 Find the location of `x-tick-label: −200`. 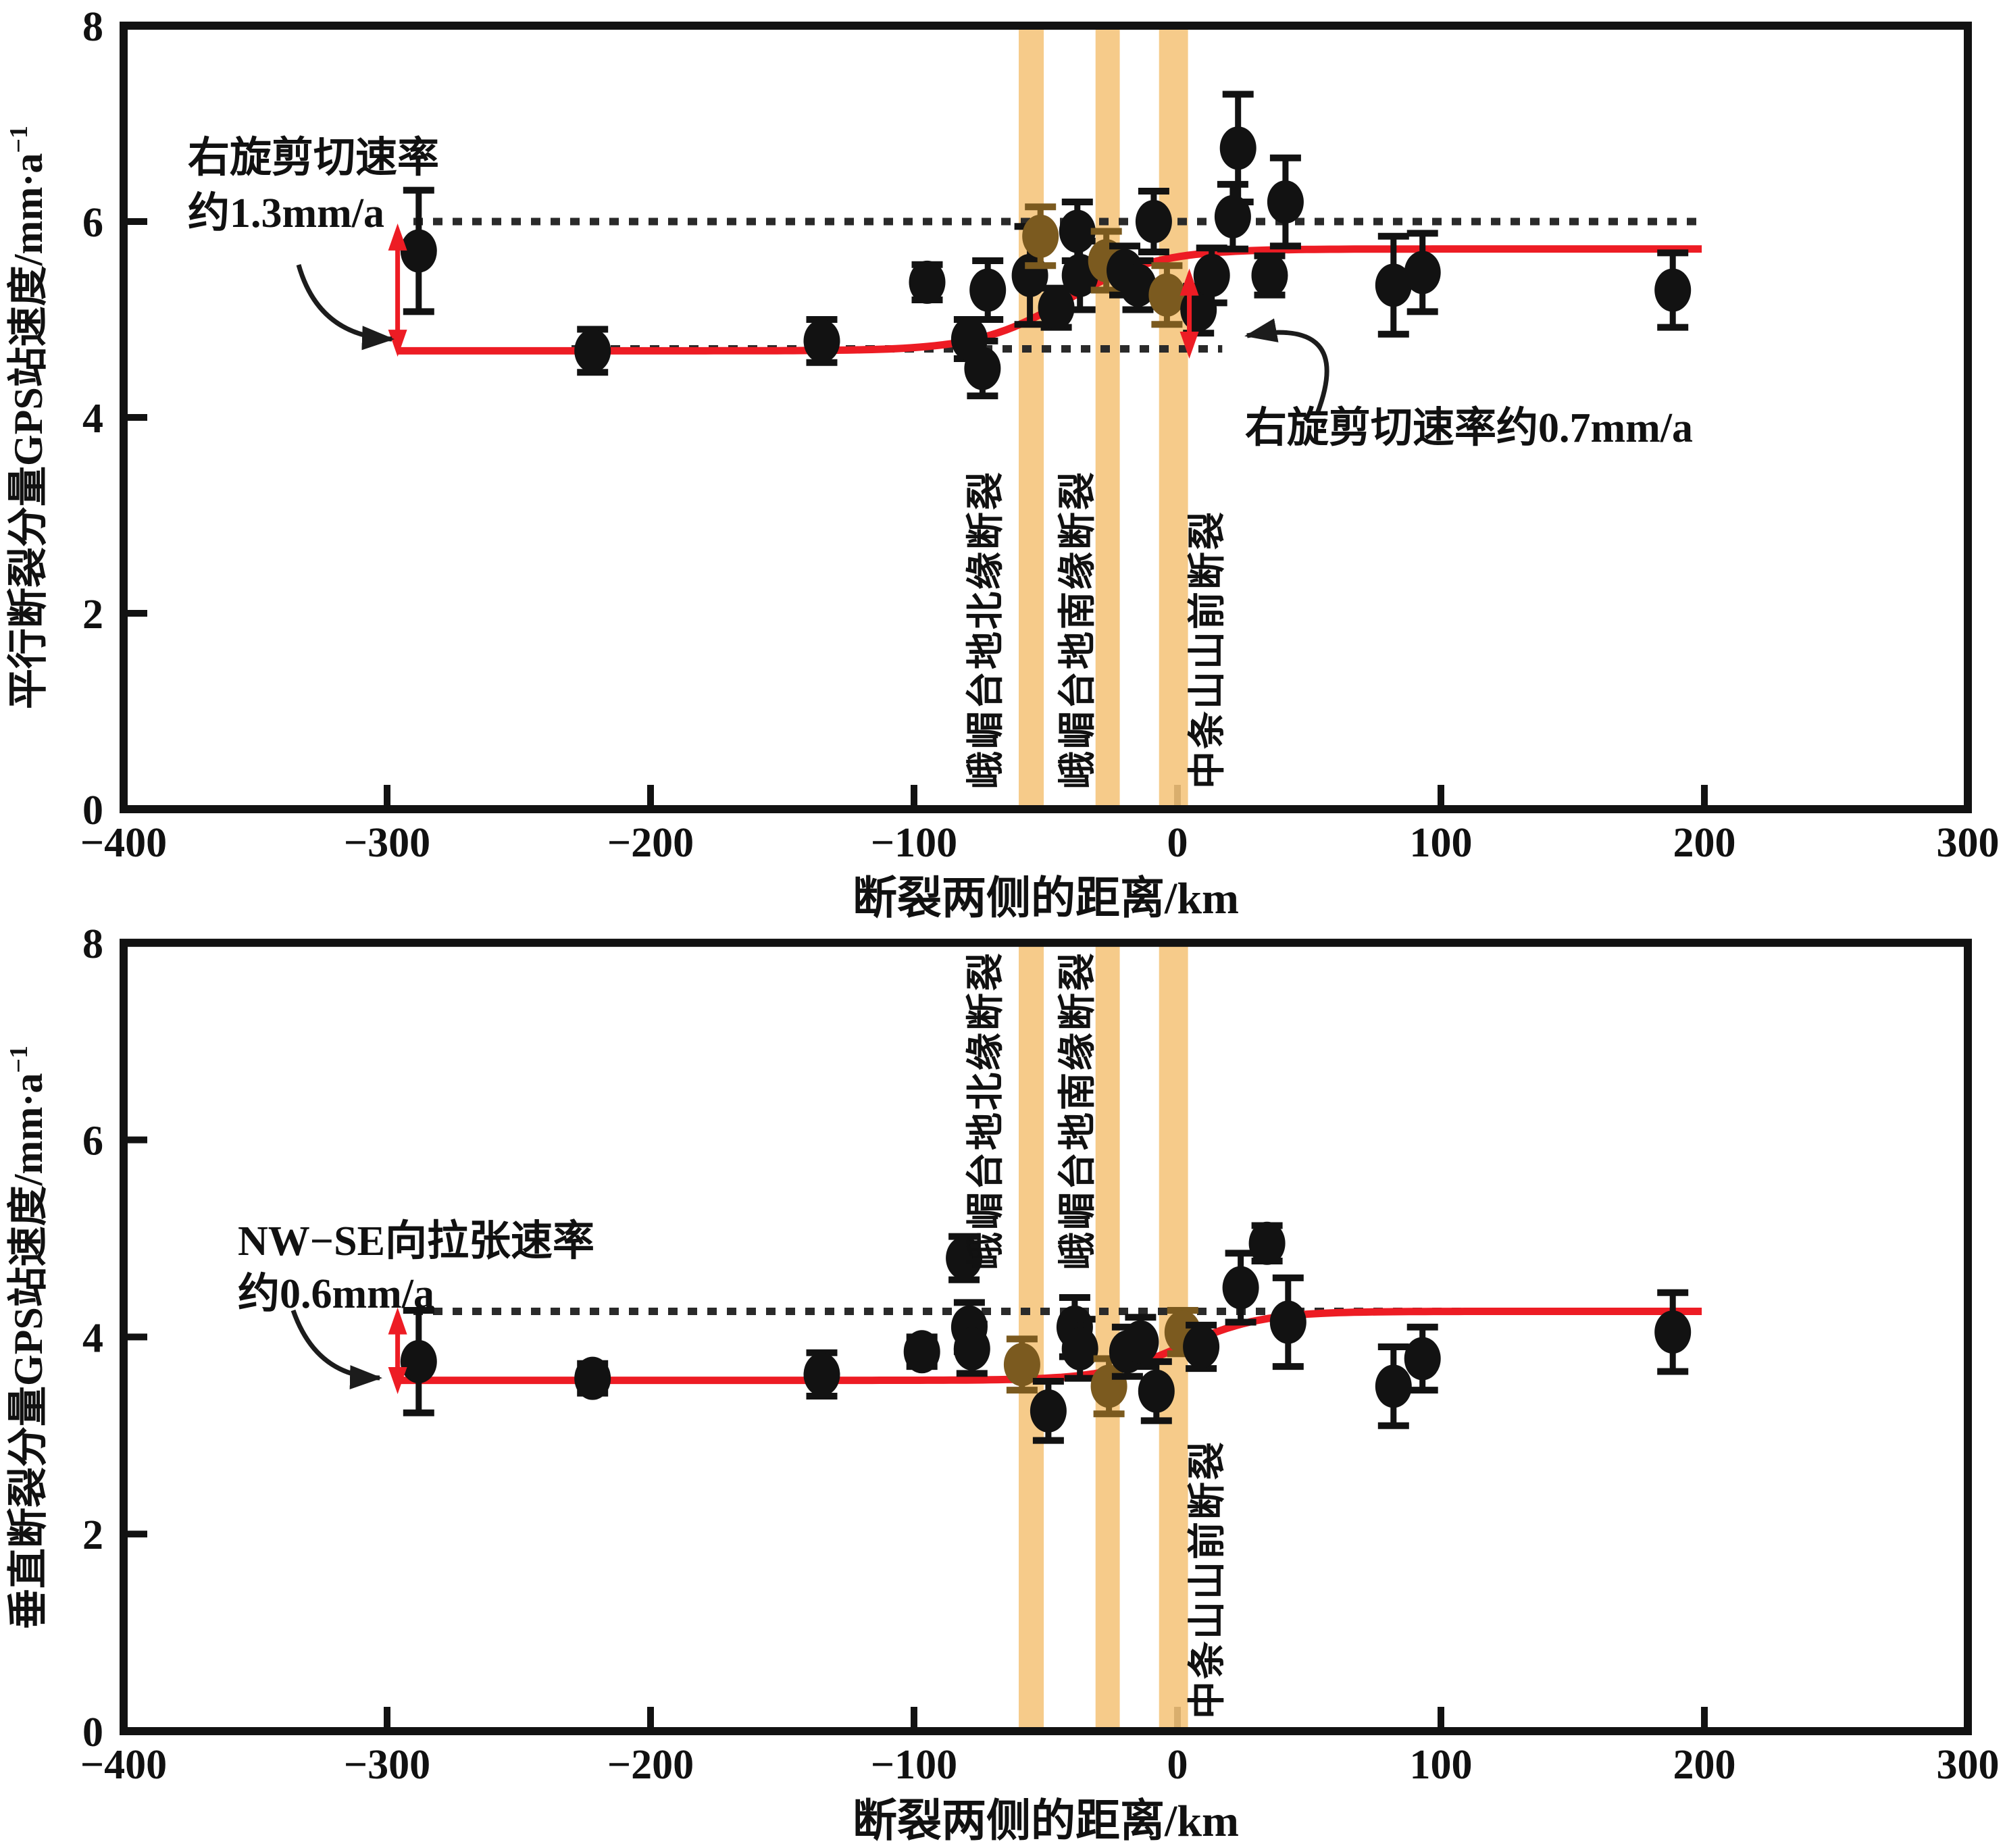

x-tick-label: −200 is located at coordinates (650, 1765).